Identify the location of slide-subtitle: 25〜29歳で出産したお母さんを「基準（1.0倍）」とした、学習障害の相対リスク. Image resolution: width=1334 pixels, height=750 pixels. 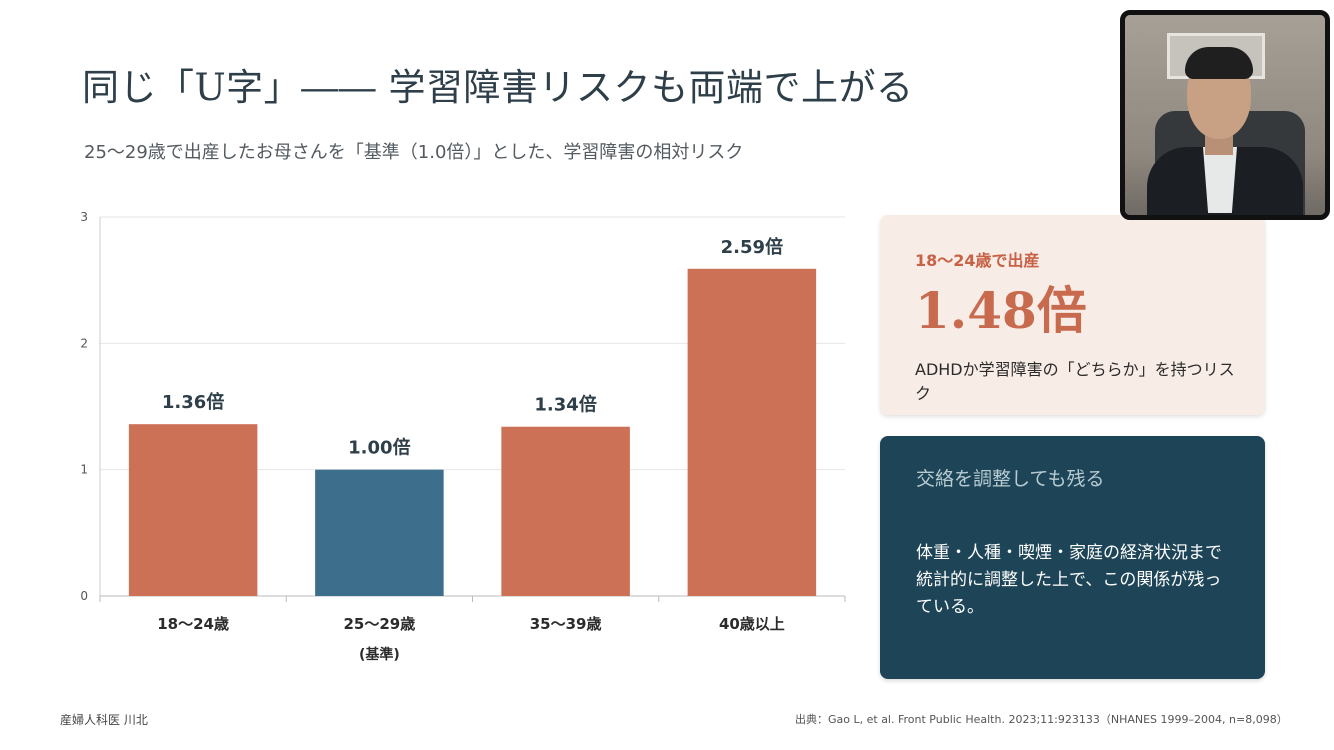
(414, 152).